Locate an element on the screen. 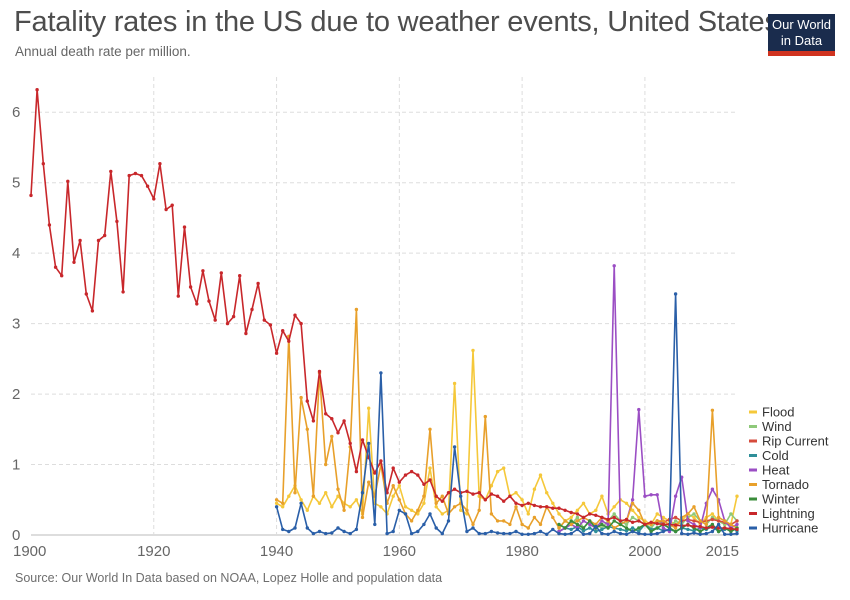  owid-logo: Our World in Data is located at coordinates (801, 35).